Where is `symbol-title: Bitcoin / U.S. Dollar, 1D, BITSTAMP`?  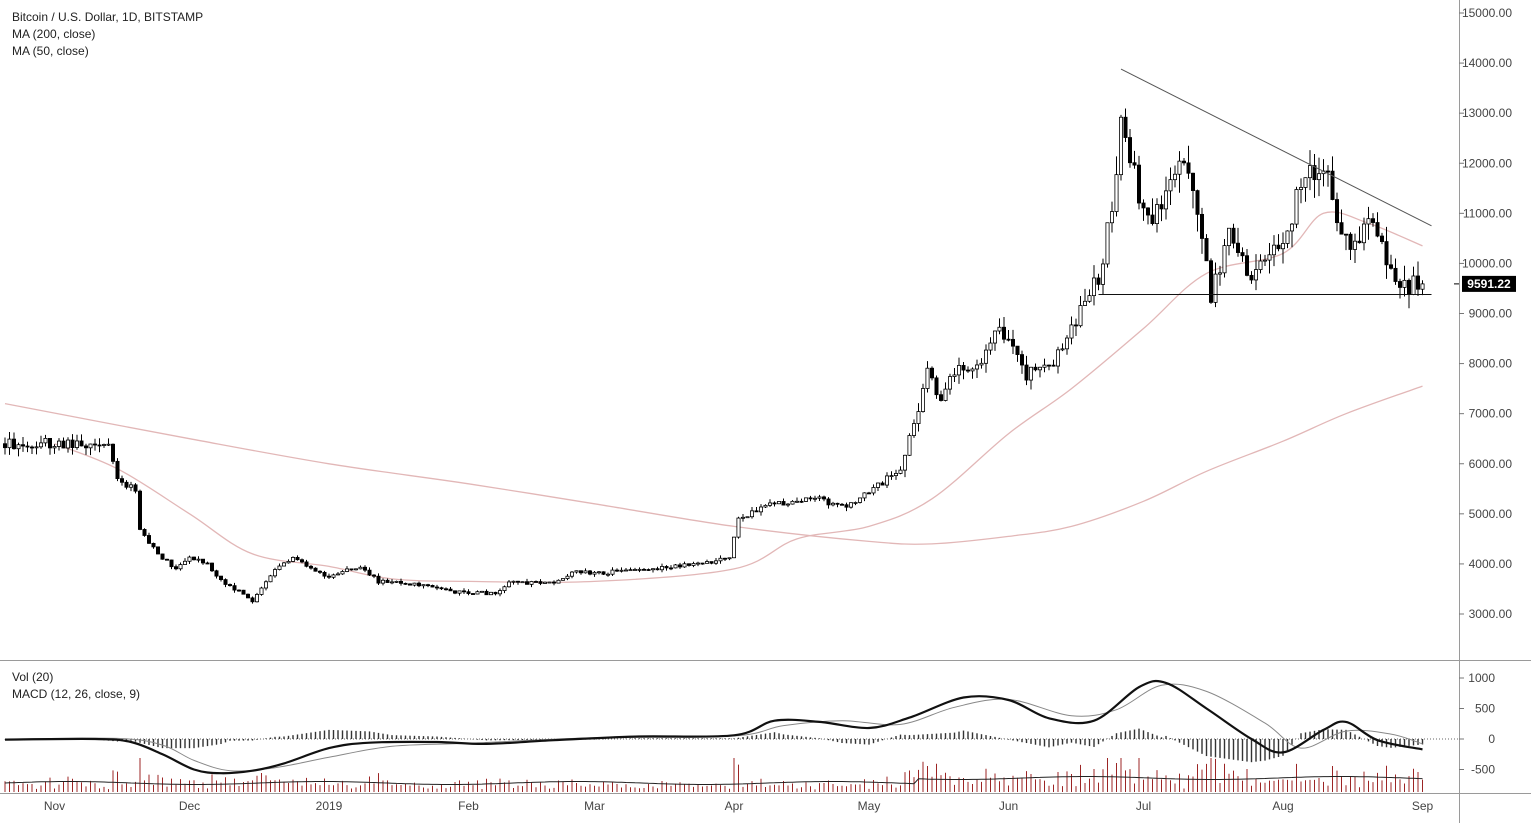
symbol-title: Bitcoin / U.S. Dollar, 1D, BITSTAMP is located at coordinates (108, 17).